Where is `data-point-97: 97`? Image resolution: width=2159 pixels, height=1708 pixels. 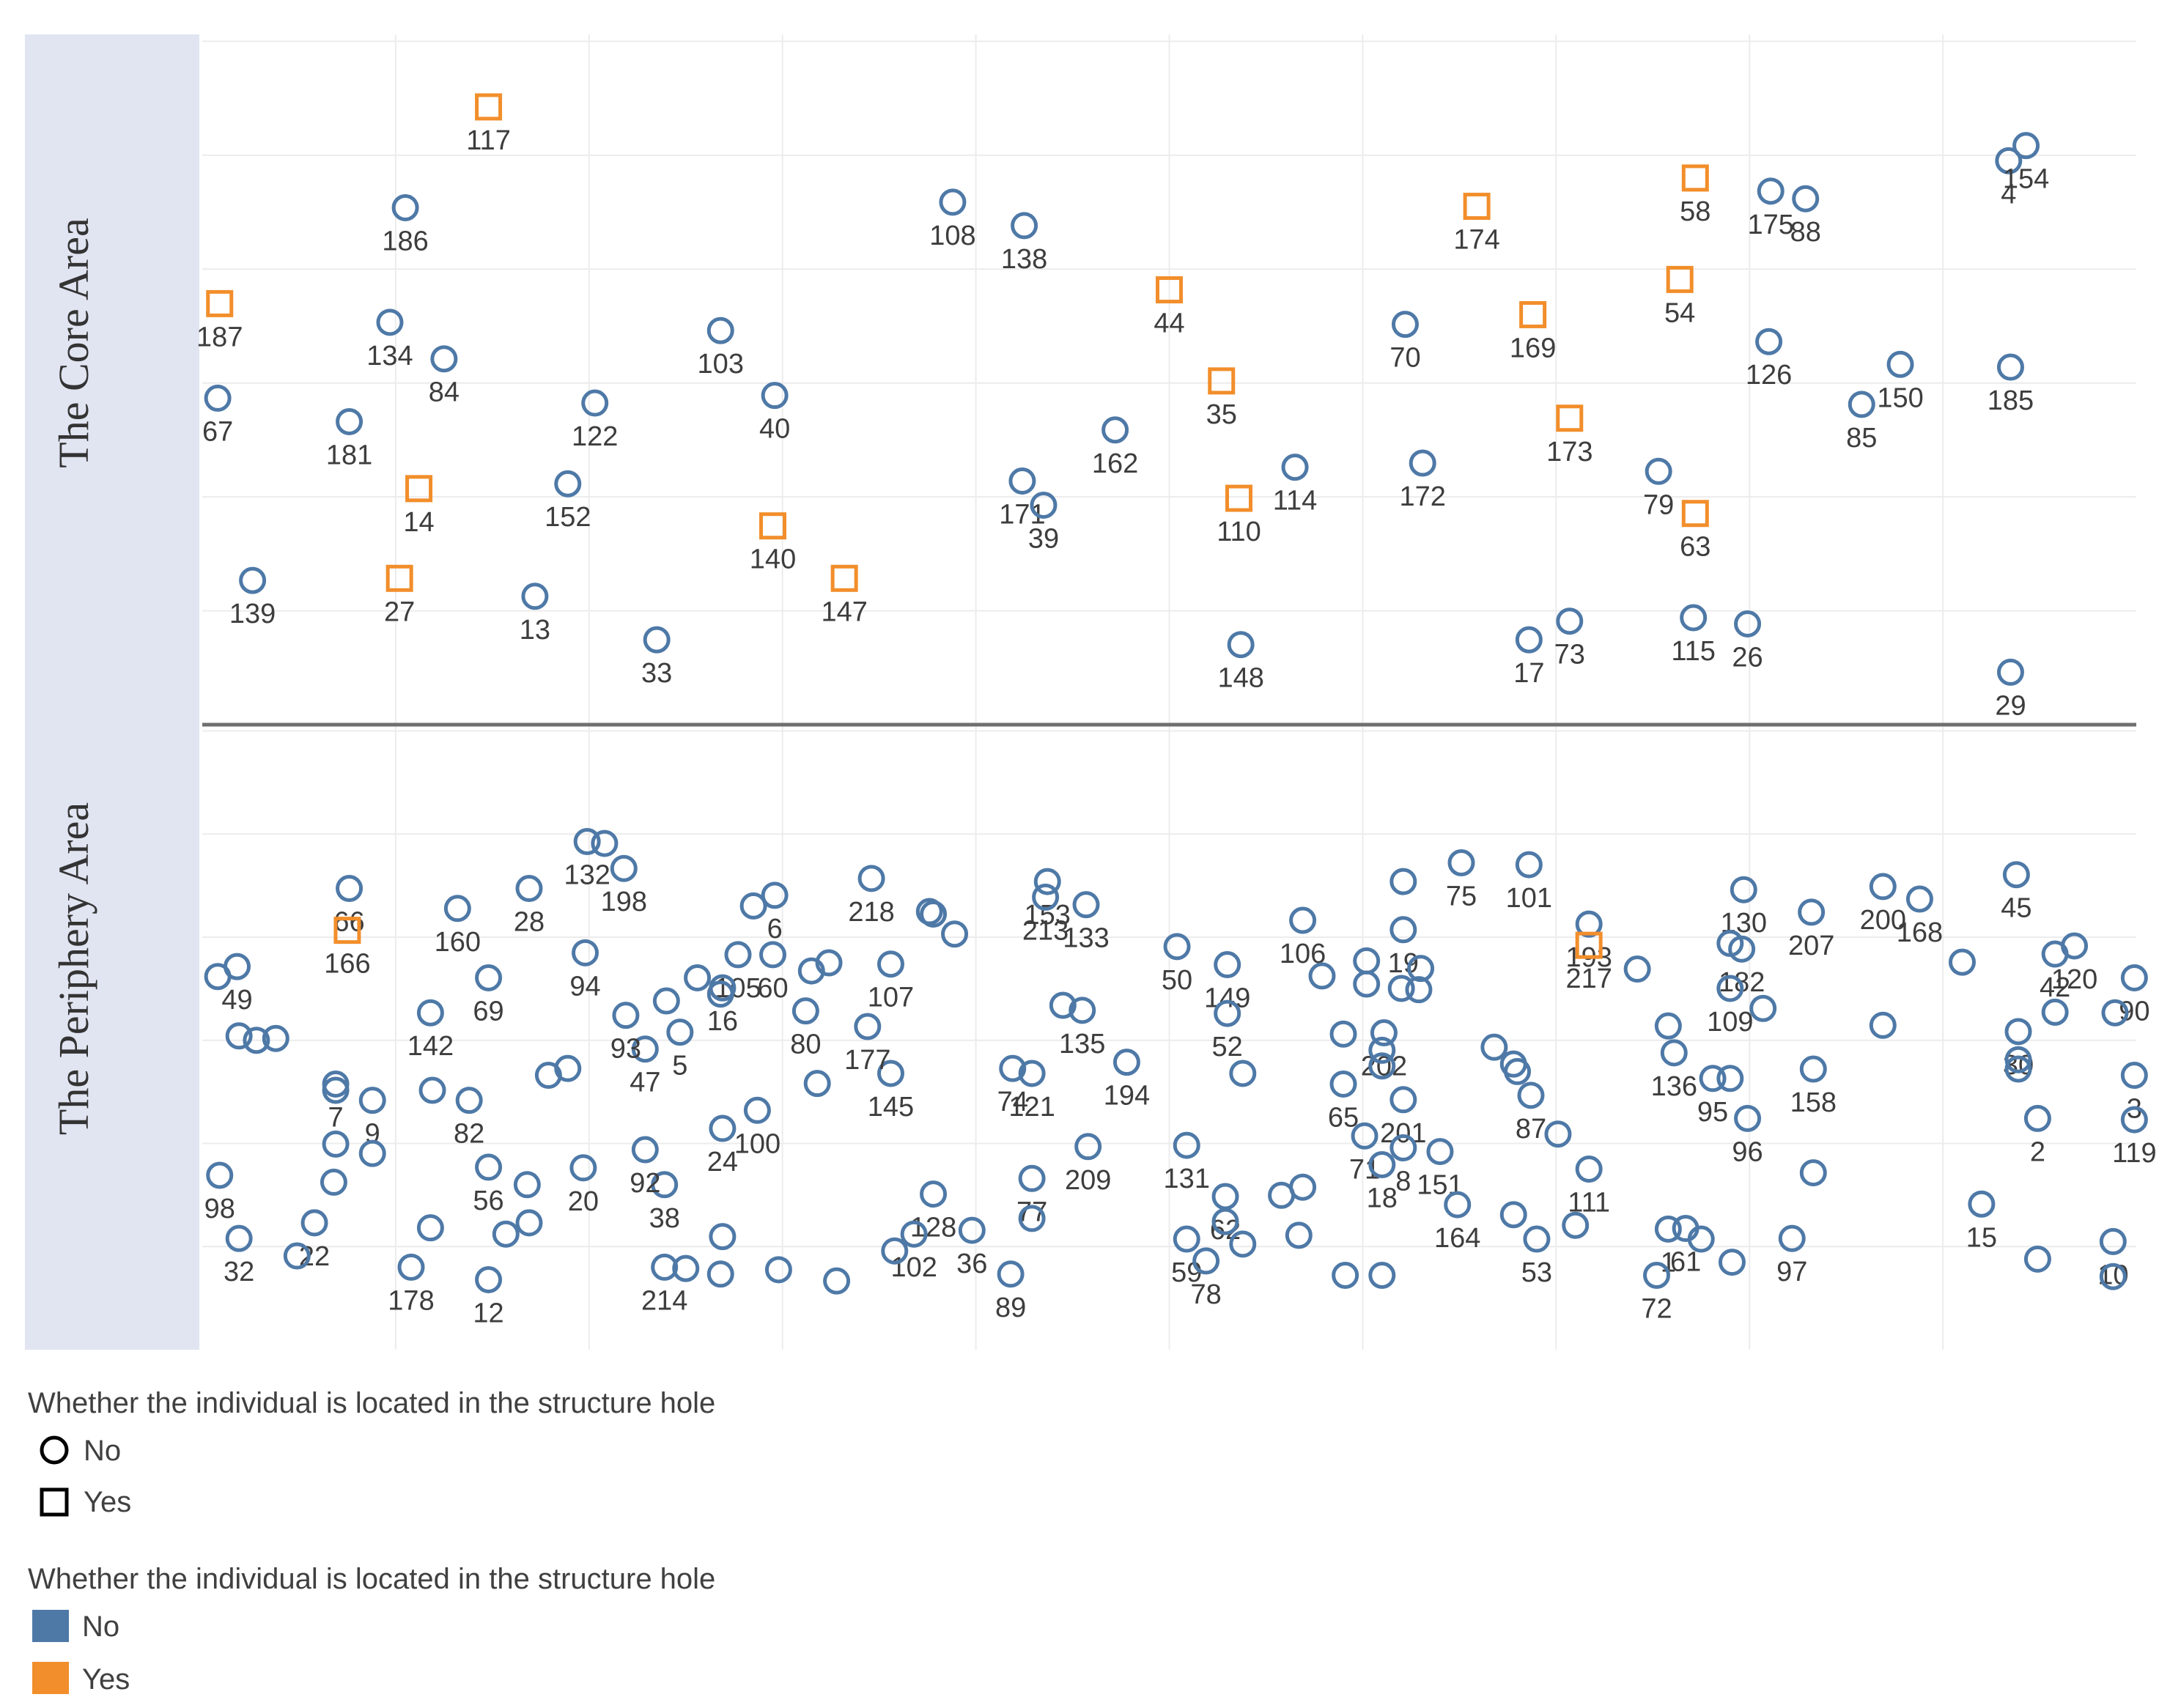 data-point-97: 97 is located at coordinates (1791, 1255).